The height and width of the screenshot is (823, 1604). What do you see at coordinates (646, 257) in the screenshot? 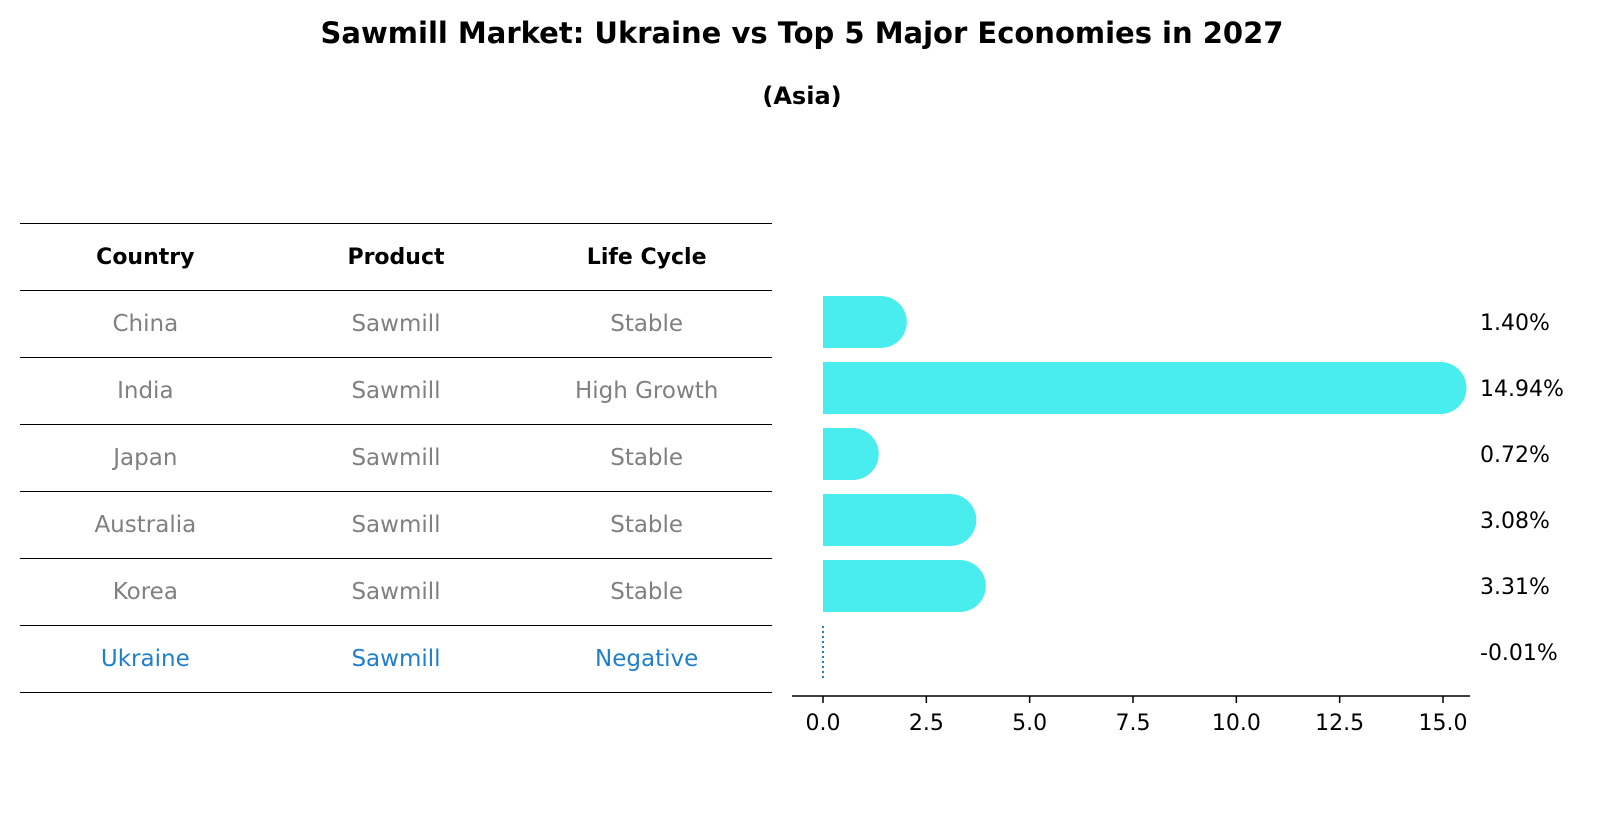
I see `header-life-cycle: Life Cycle` at bounding box center [646, 257].